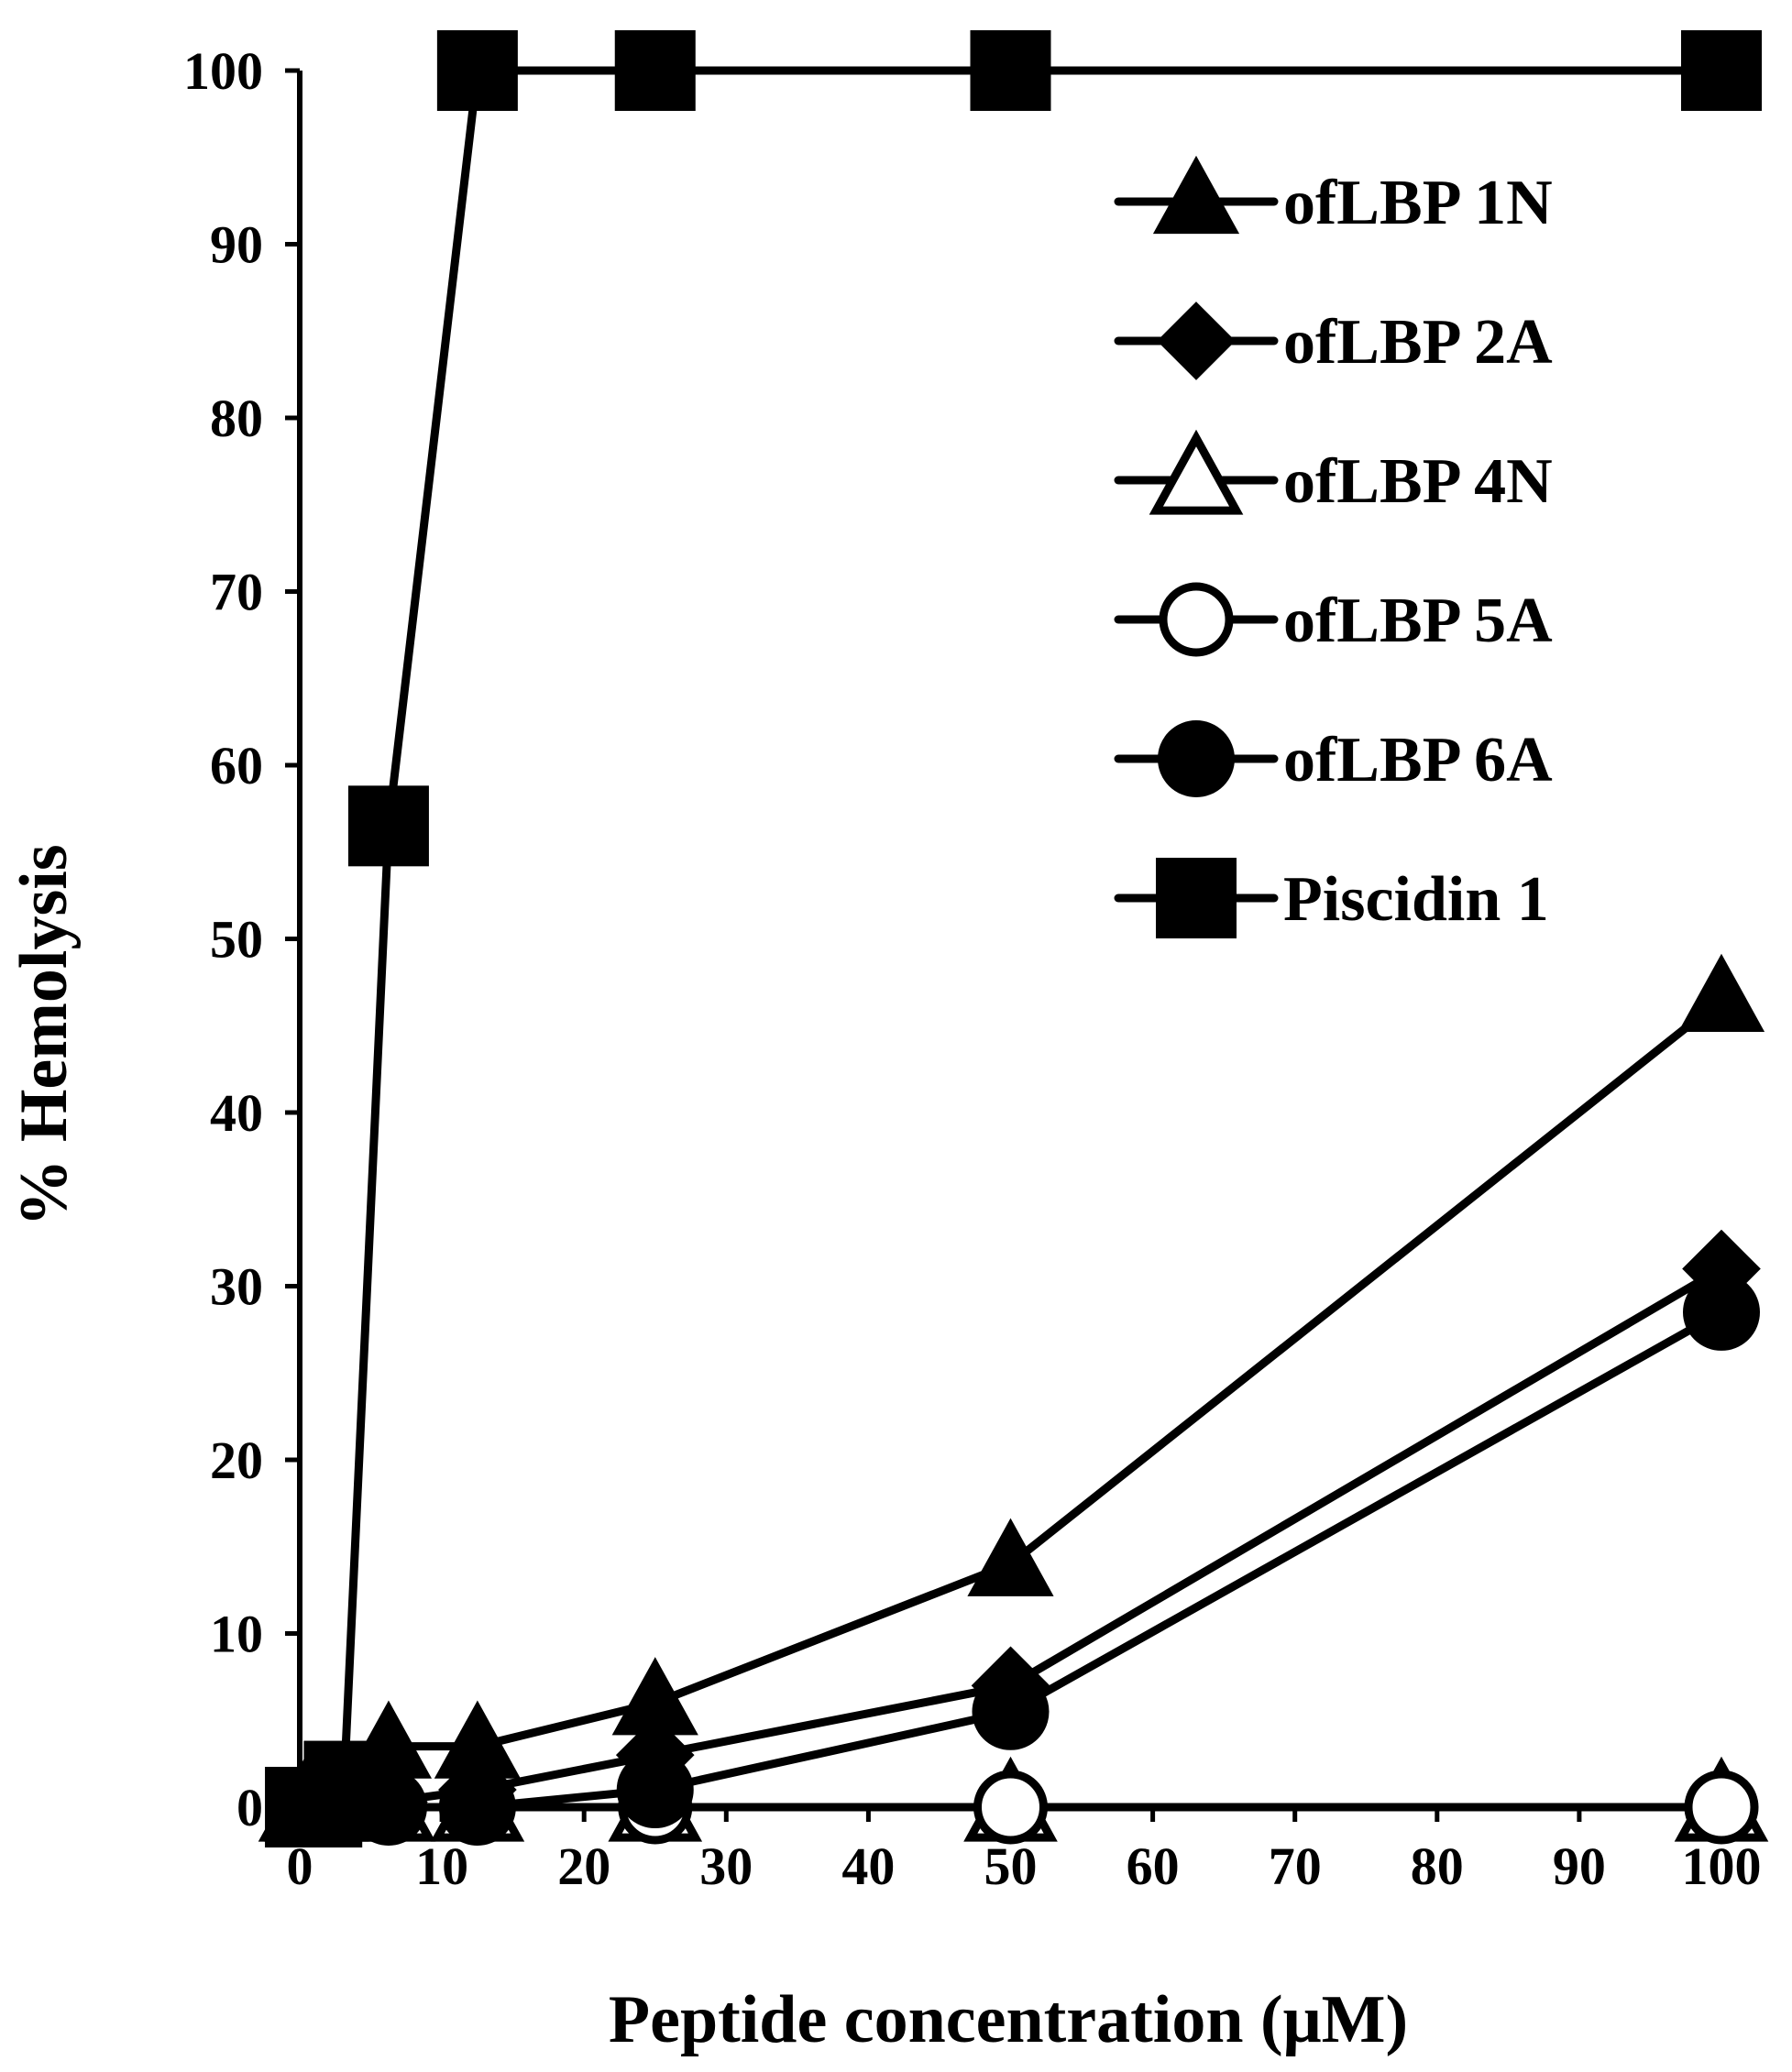 The width and height of the screenshot is (1792, 2072). What do you see at coordinates (441, 1866) in the screenshot?
I see `x-tick-label: 10` at bounding box center [441, 1866].